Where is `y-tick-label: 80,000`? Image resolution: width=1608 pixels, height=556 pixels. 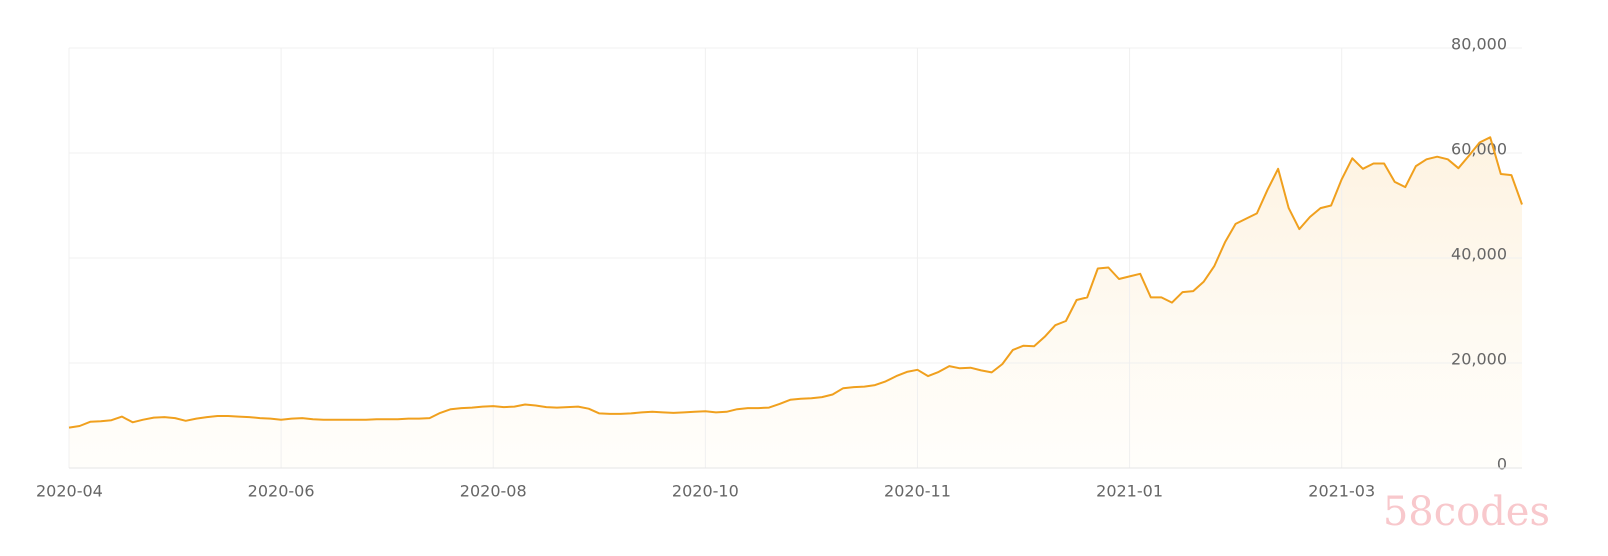 y-tick-label: 80,000 is located at coordinates (1479, 44).